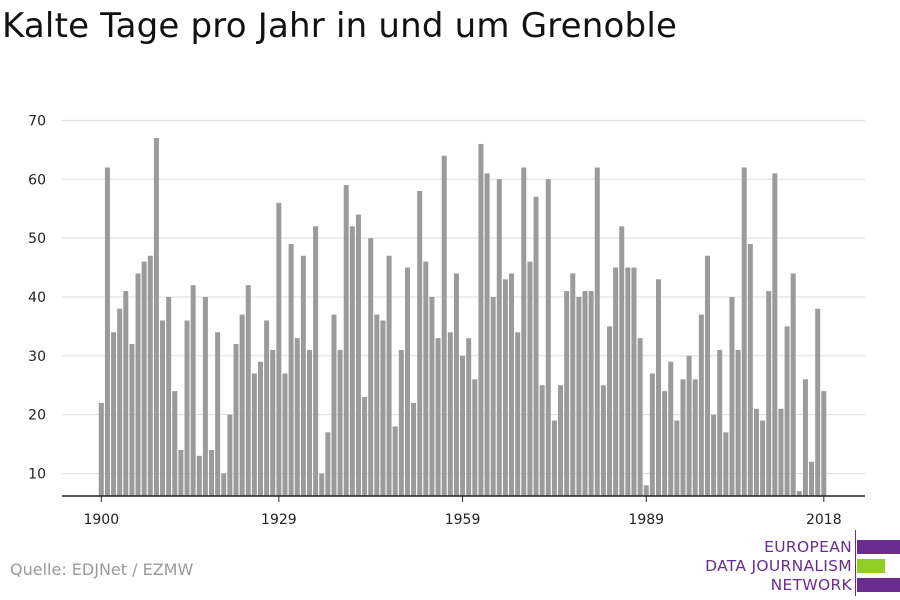 This screenshot has width=900, height=600. Describe the element at coordinates (640, 417) in the screenshot. I see `bar-1988` at that location.